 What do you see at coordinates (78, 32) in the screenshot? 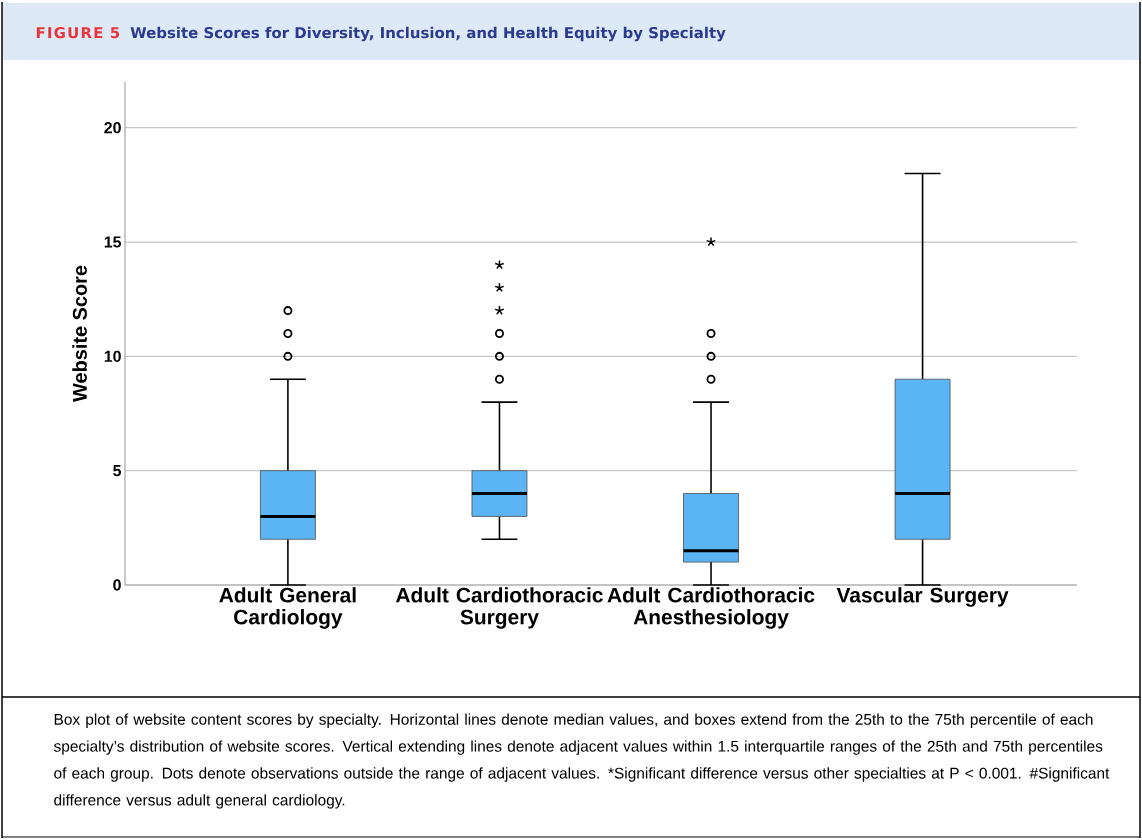
I see `chart-title: FIGURE 5` at bounding box center [78, 32].